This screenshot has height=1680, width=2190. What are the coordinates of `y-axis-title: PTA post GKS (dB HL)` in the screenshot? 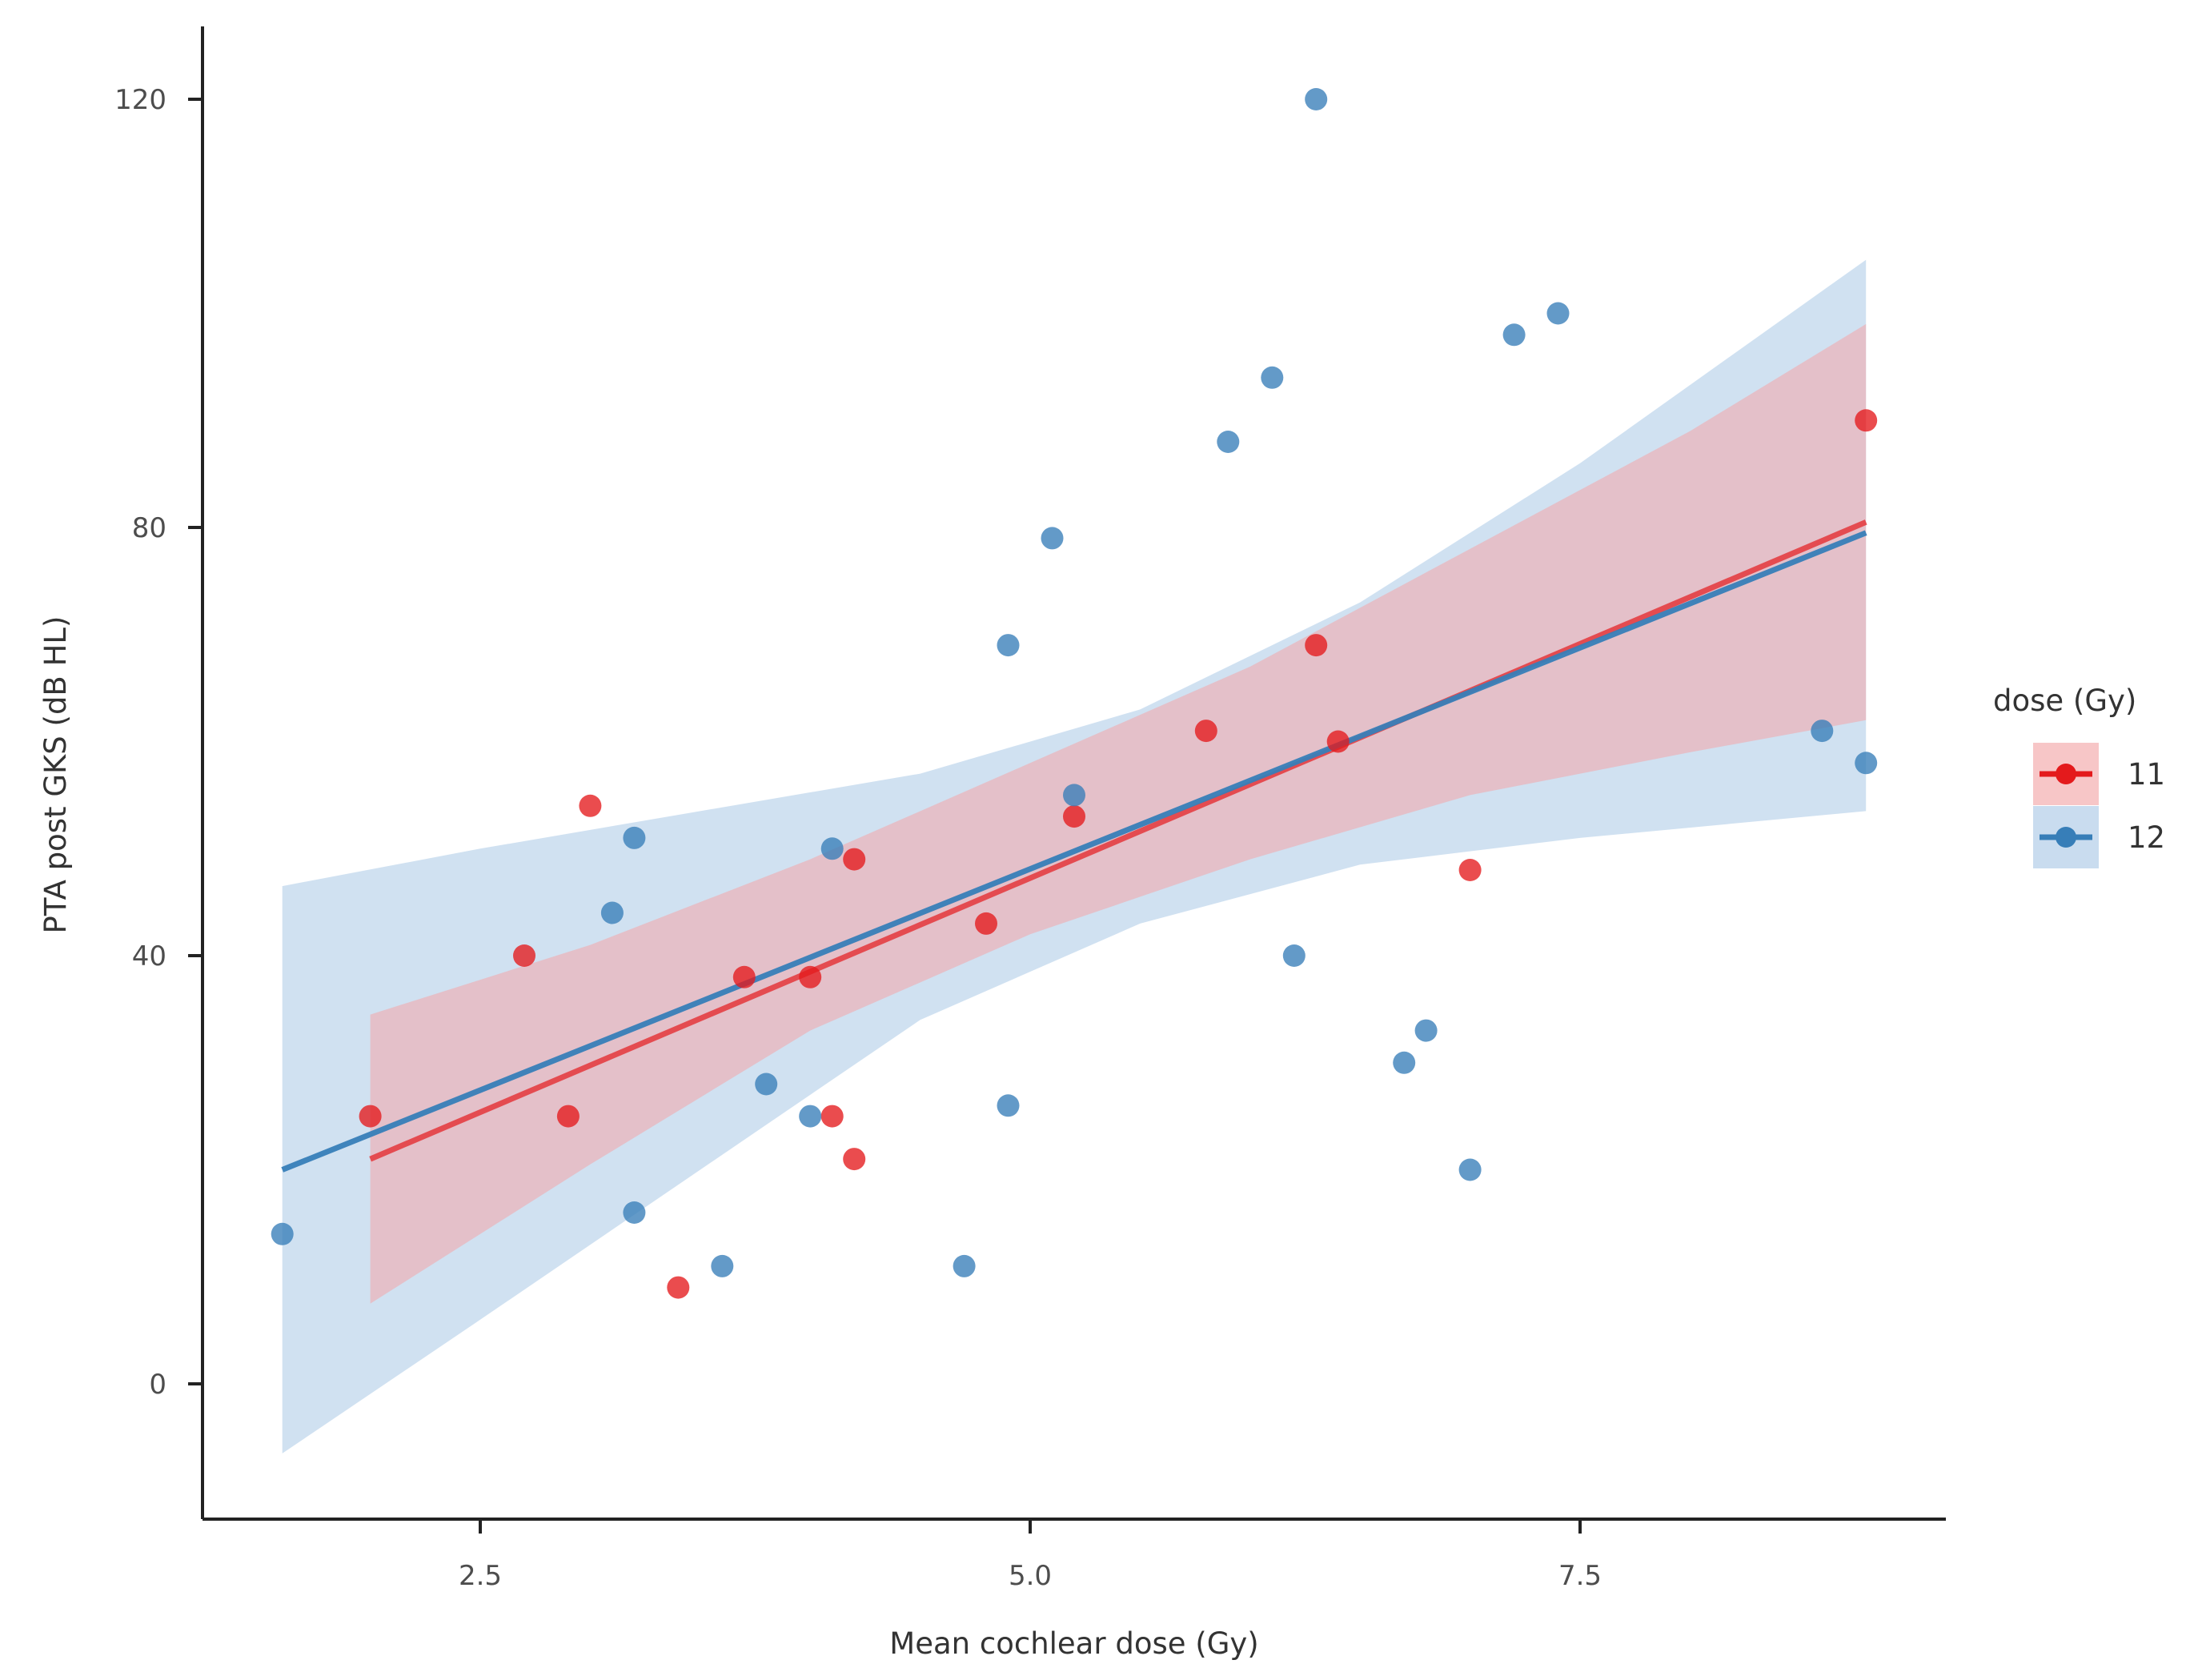 It's located at (55, 775).